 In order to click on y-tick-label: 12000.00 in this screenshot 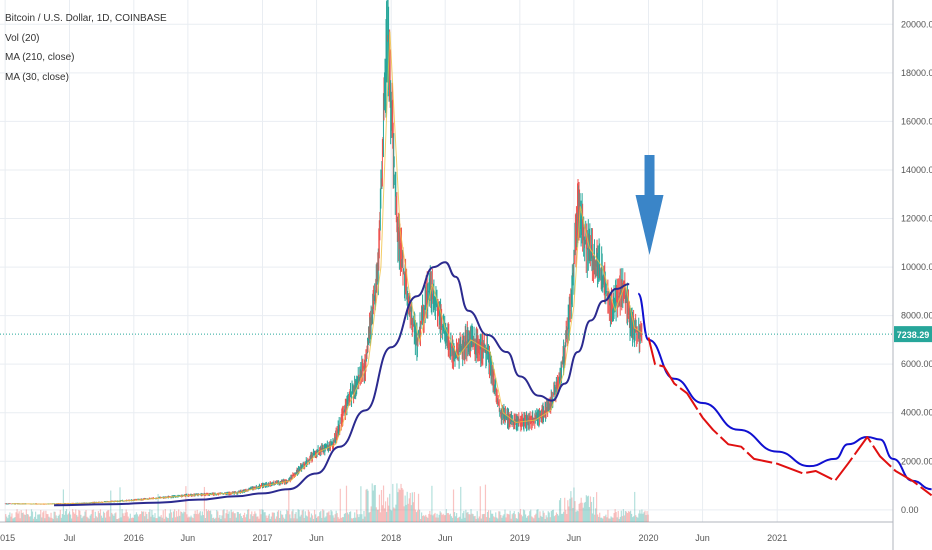, I will do `click(916, 219)`.